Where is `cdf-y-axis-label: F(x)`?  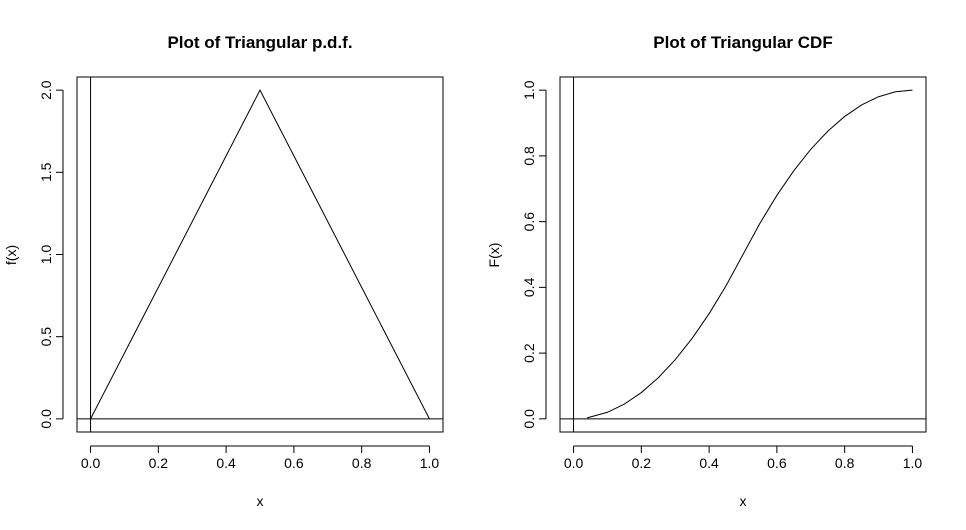 cdf-y-axis-label: F(x) is located at coordinates (494, 255).